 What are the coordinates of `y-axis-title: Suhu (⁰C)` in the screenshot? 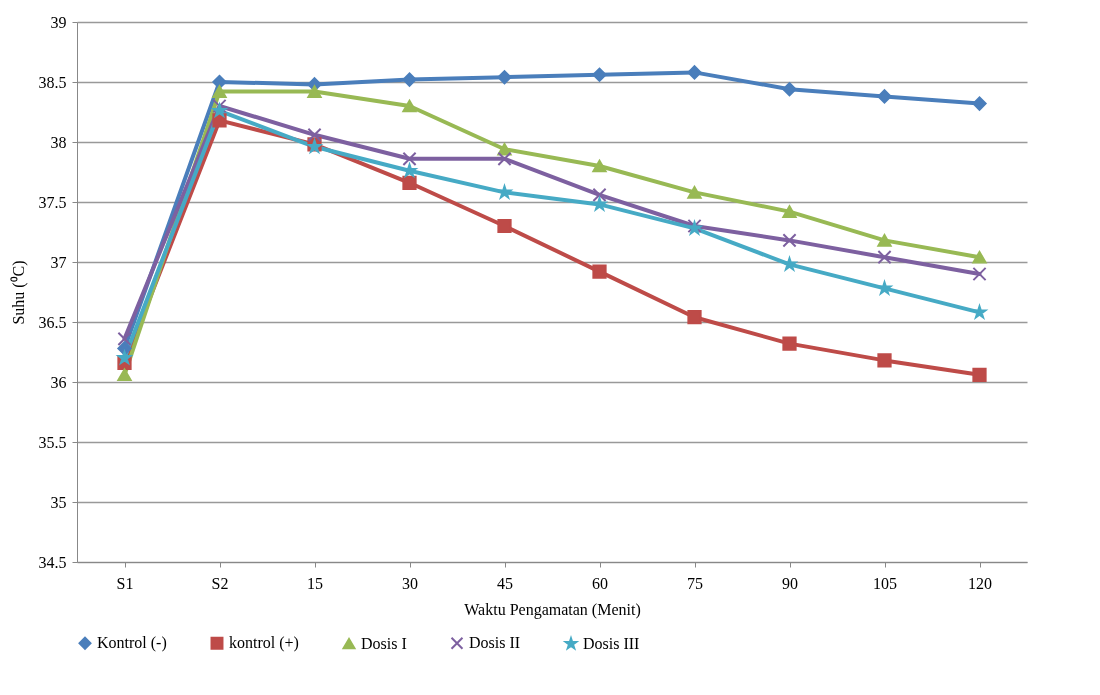 It's located at (18, 292).